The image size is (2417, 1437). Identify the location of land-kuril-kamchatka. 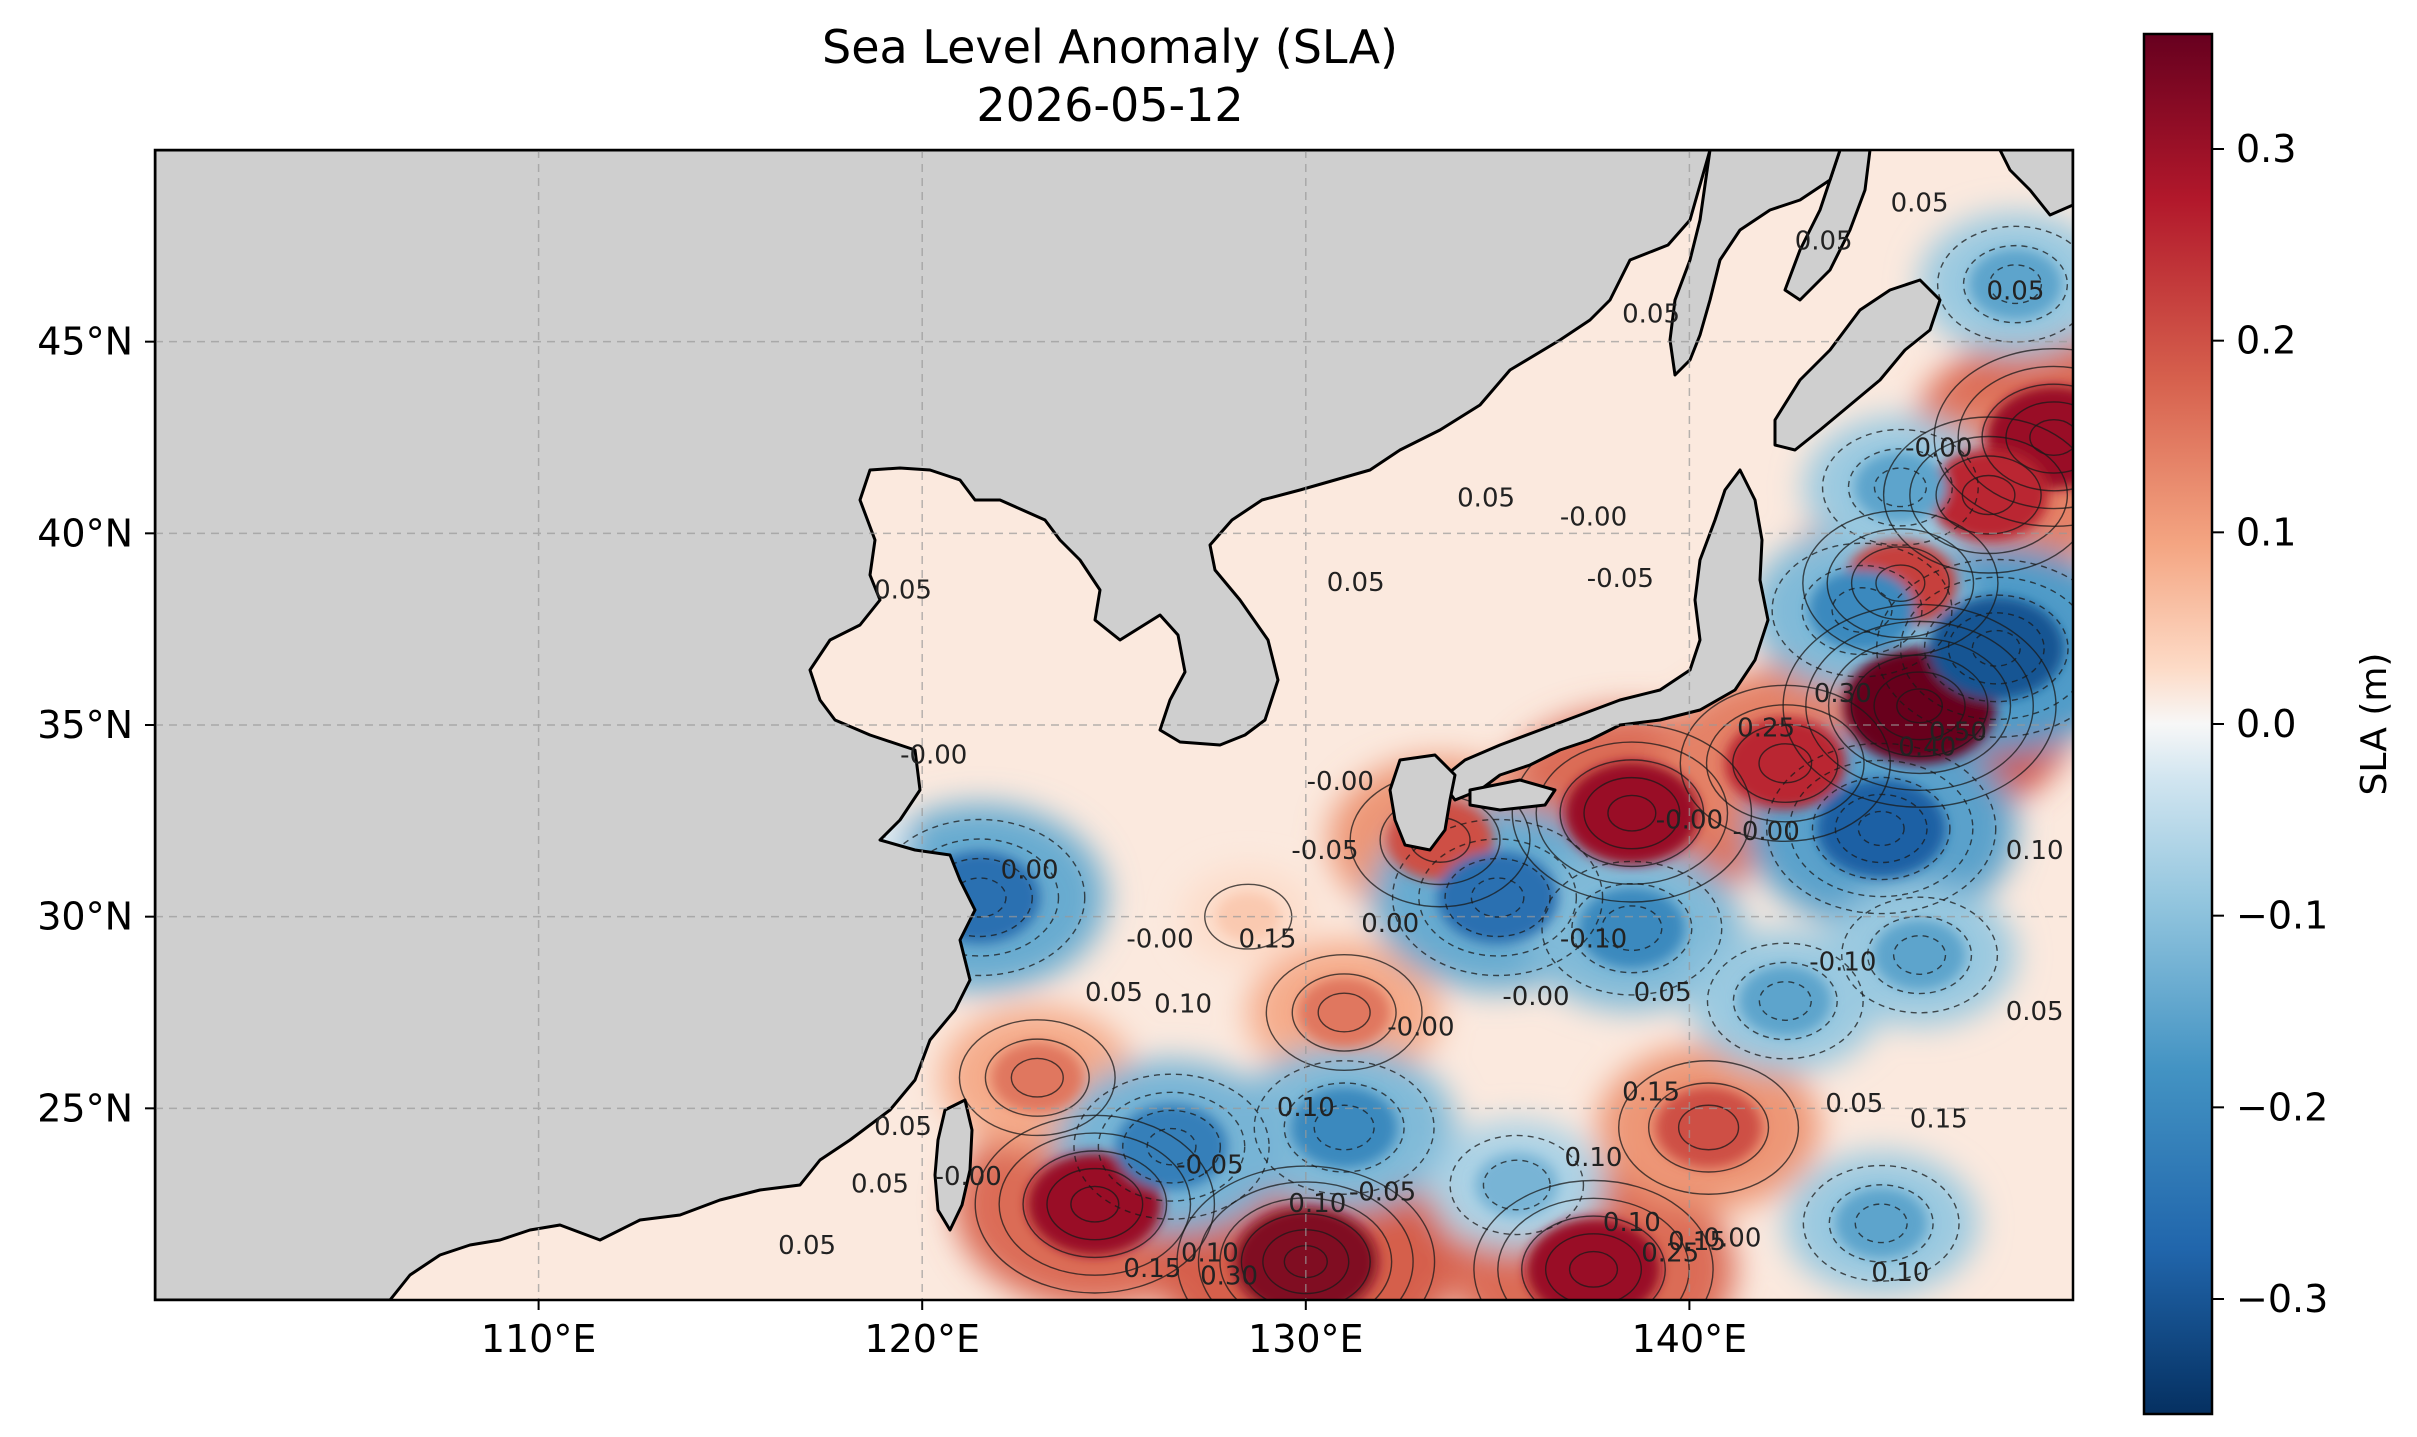
(2035, 183).